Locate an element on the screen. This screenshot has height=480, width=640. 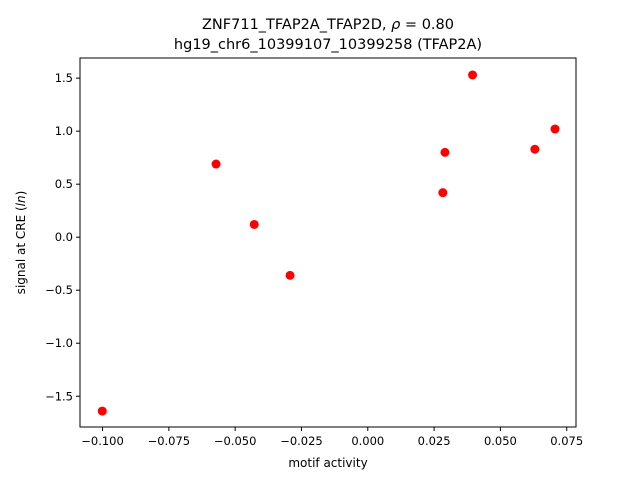
x-tick-label: −0.100 is located at coordinates (102, 441).